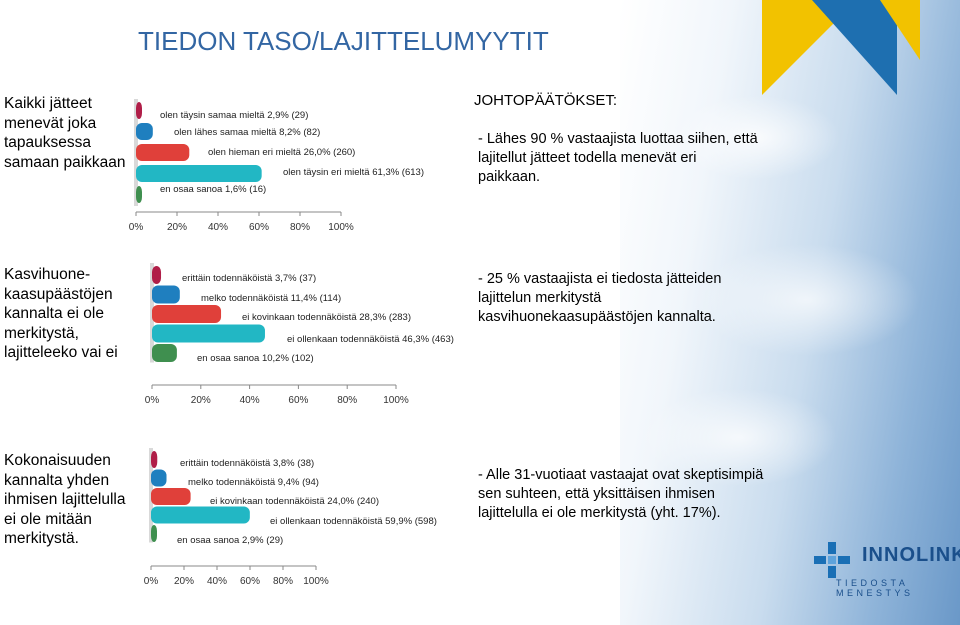  Describe the element at coordinates (201, 400) in the screenshot. I see `chart-2-tick-label-2: 20%` at that location.